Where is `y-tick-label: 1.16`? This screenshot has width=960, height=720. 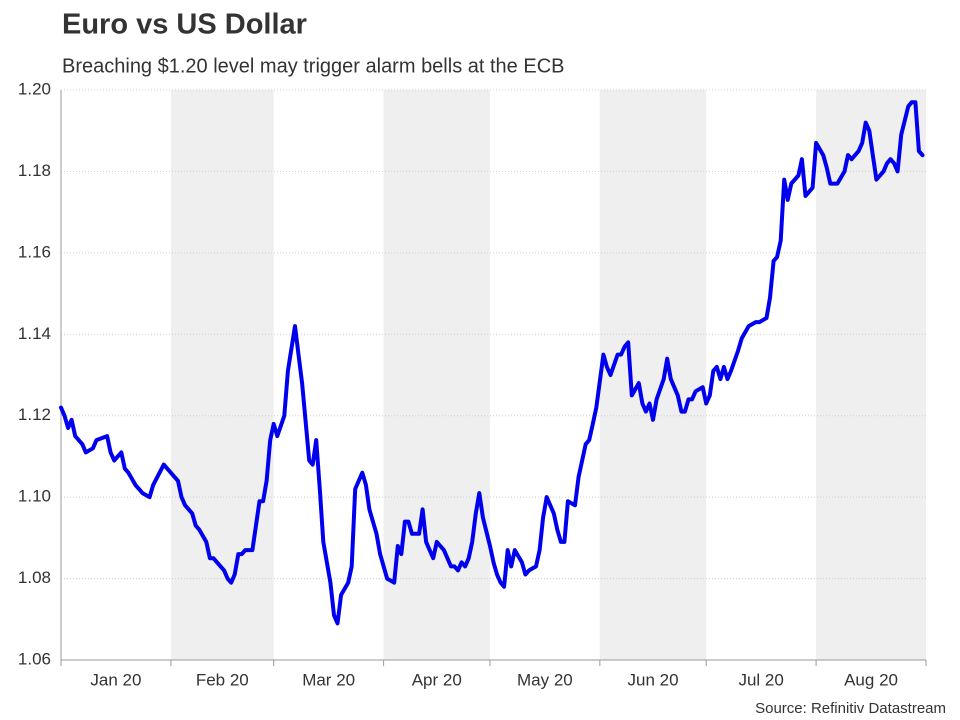 y-tick-label: 1.16 is located at coordinates (34, 251).